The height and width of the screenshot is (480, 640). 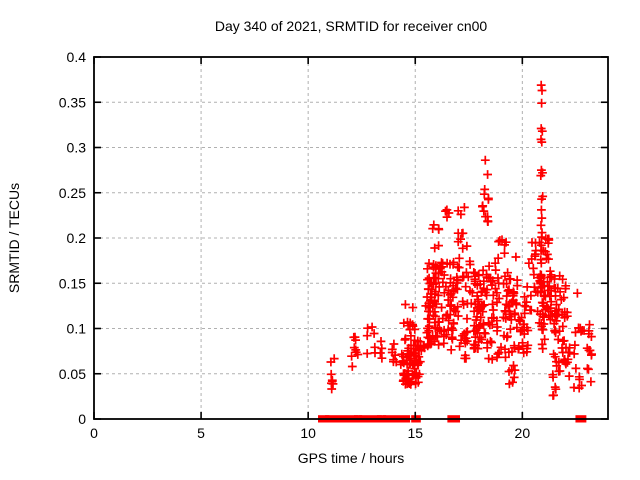 What do you see at coordinates (310, 433) in the screenshot?
I see `x-tick-labels: 0 5 10 15 20` at bounding box center [310, 433].